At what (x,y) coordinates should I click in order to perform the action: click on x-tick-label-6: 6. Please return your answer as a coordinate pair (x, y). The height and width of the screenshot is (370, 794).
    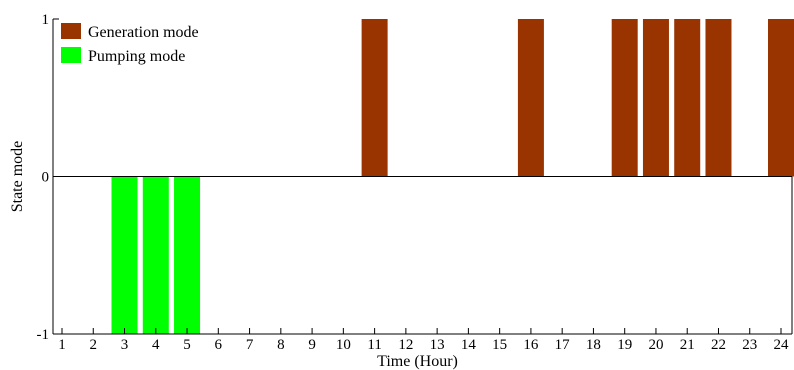
    Looking at the image, I should click on (219, 345).